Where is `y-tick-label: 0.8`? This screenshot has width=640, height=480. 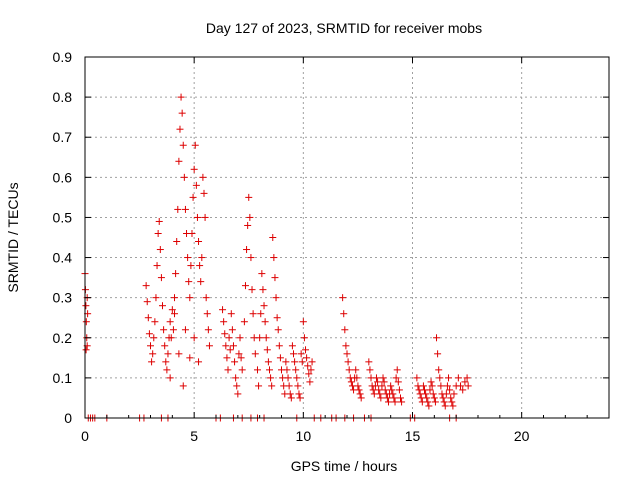 y-tick-label: 0.8 is located at coordinates (63, 97).